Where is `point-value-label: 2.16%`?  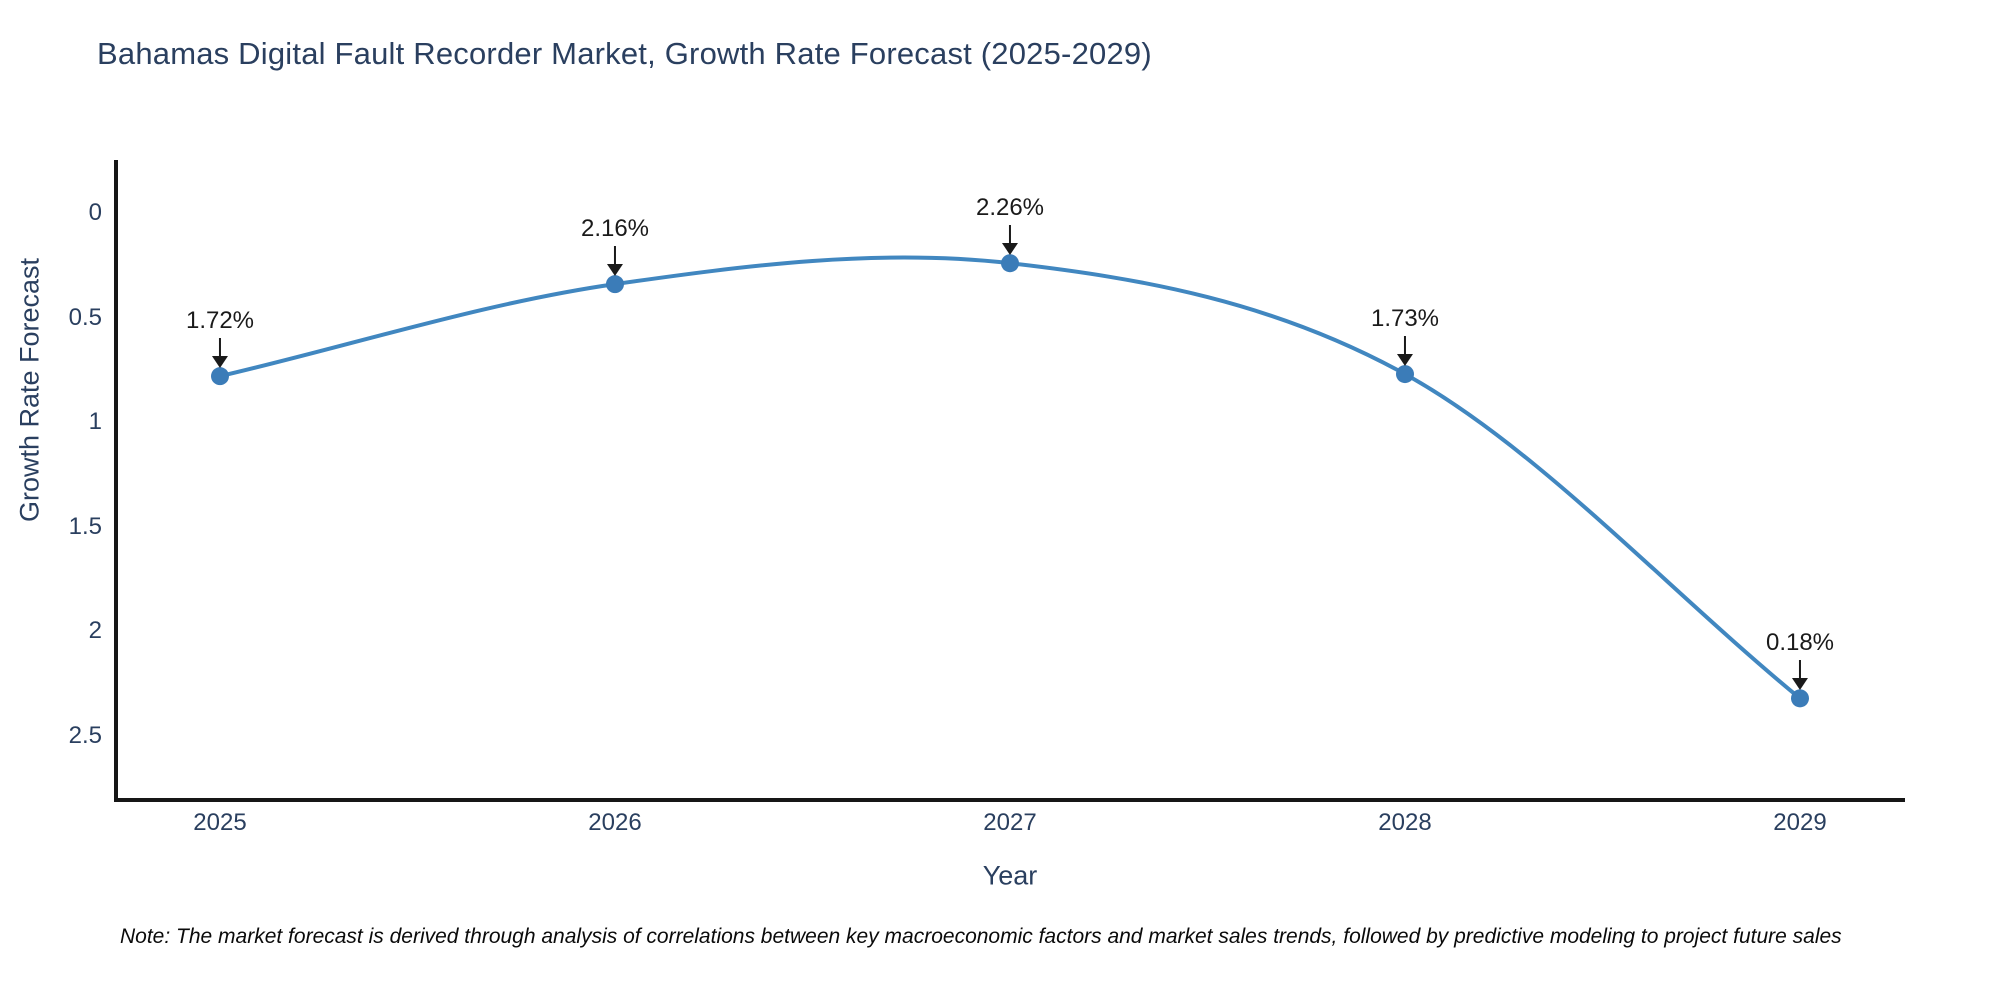 point-value-label: 2.16% is located at coordinates (615, 229).